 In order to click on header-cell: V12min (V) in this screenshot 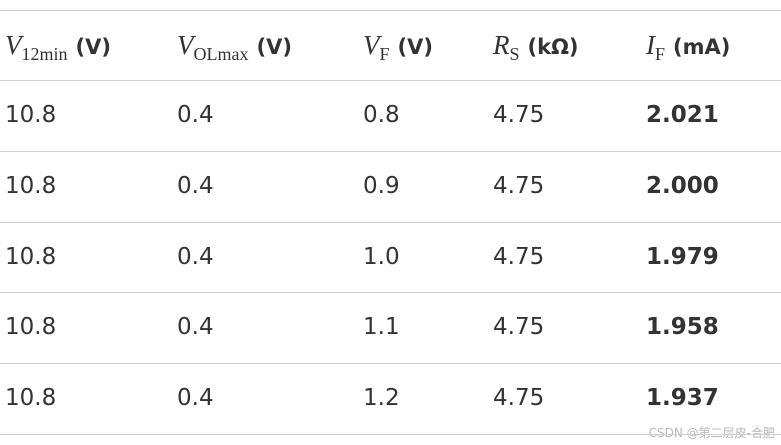, I will do `click(58, 47)`.